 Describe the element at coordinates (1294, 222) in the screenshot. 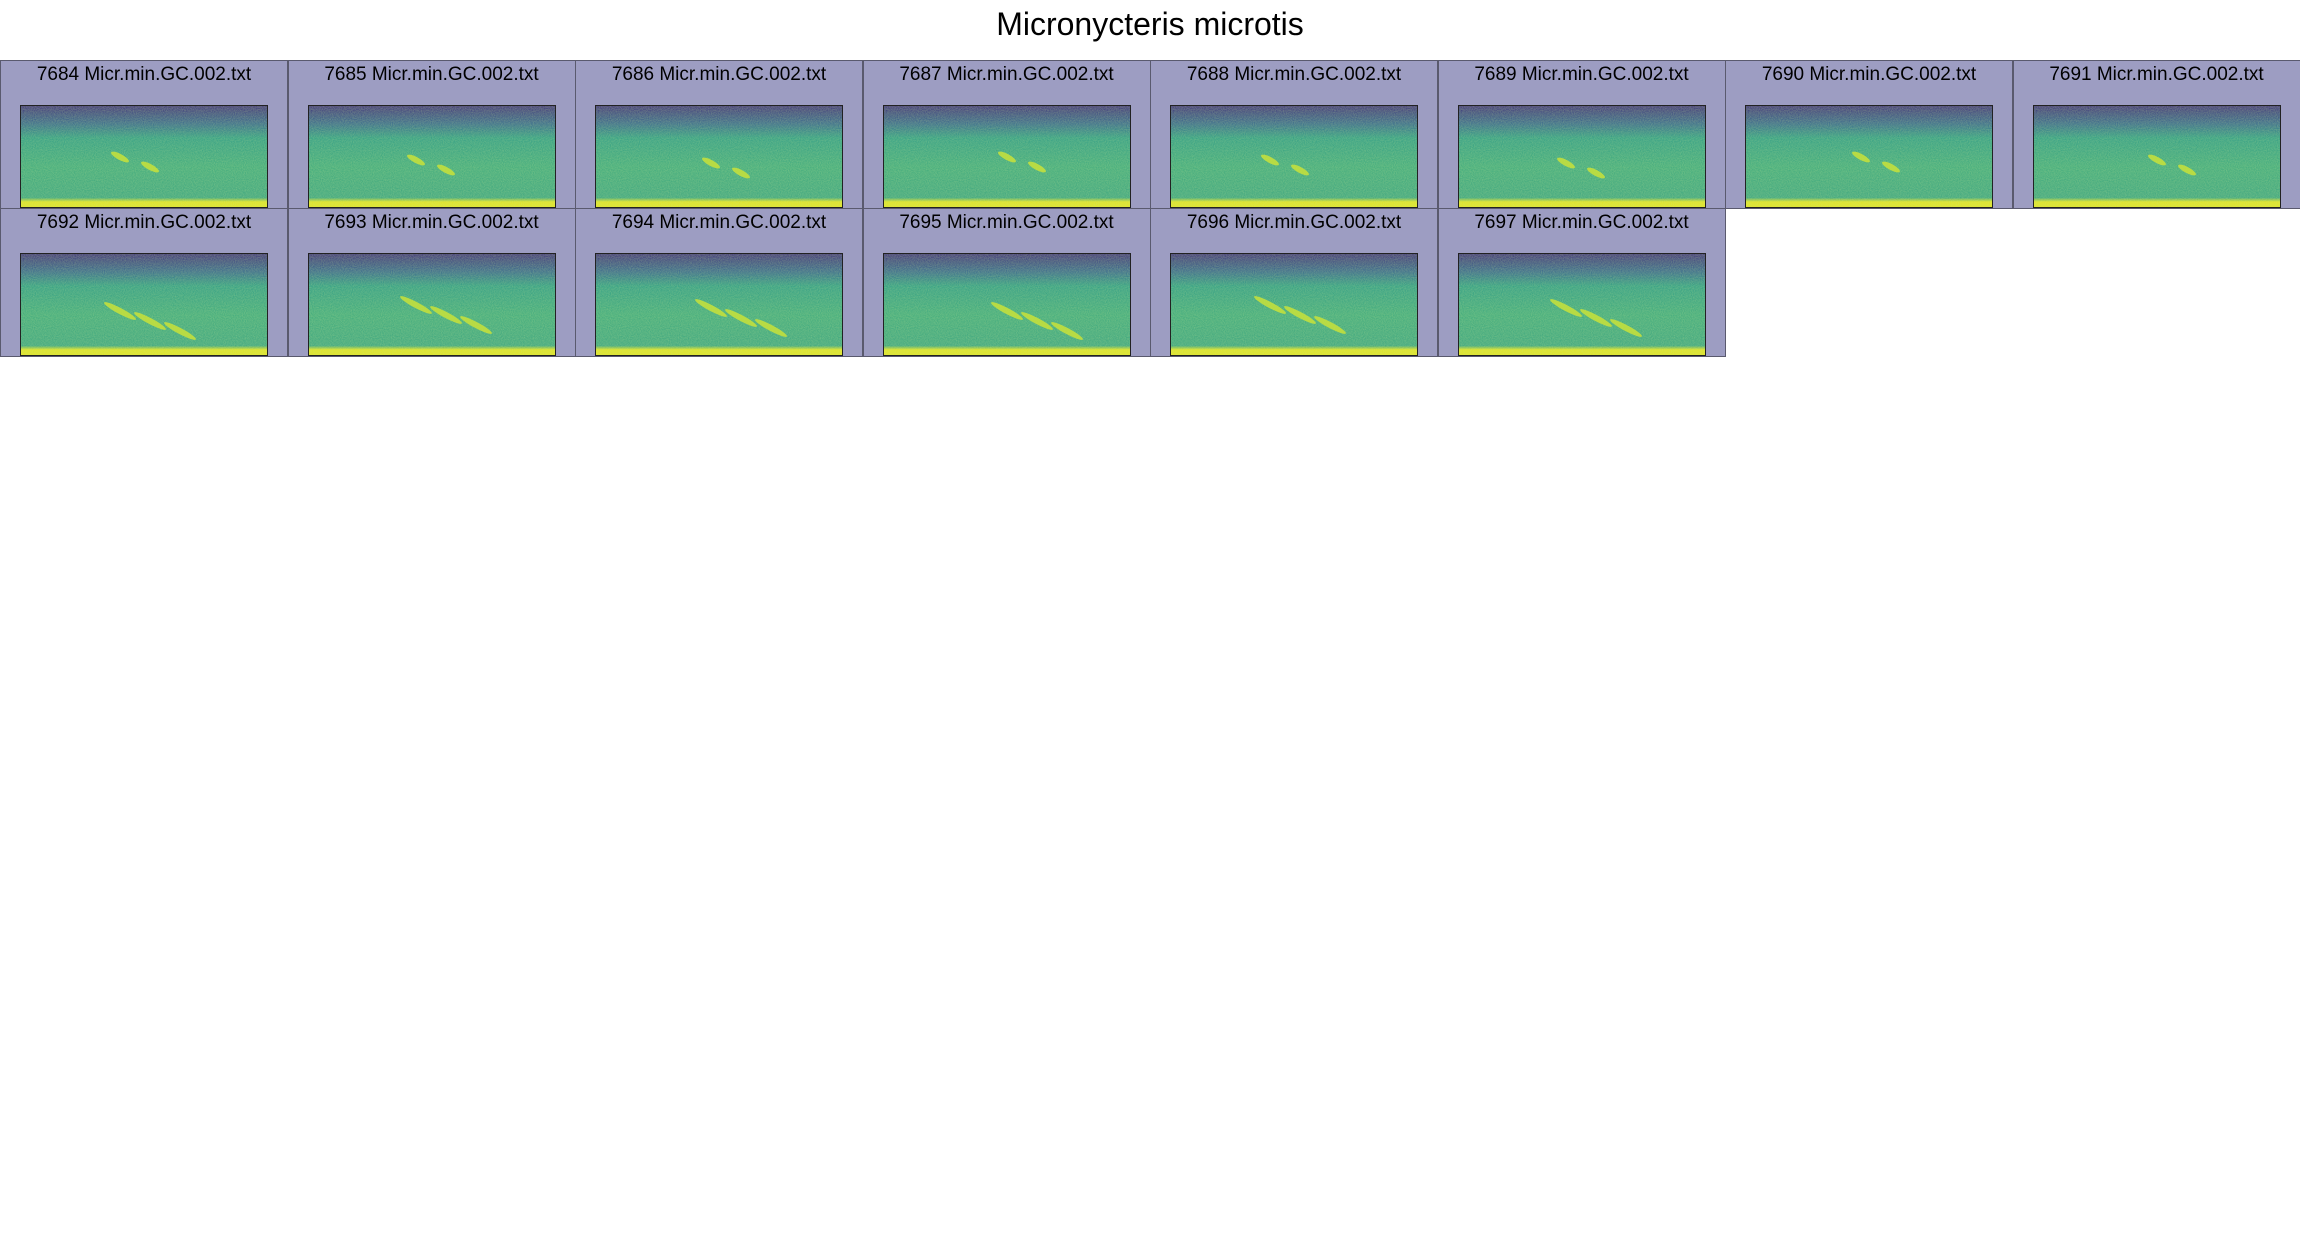

I see `tile-caption: 7696 Micr.min.GC.002.txt` at that location.